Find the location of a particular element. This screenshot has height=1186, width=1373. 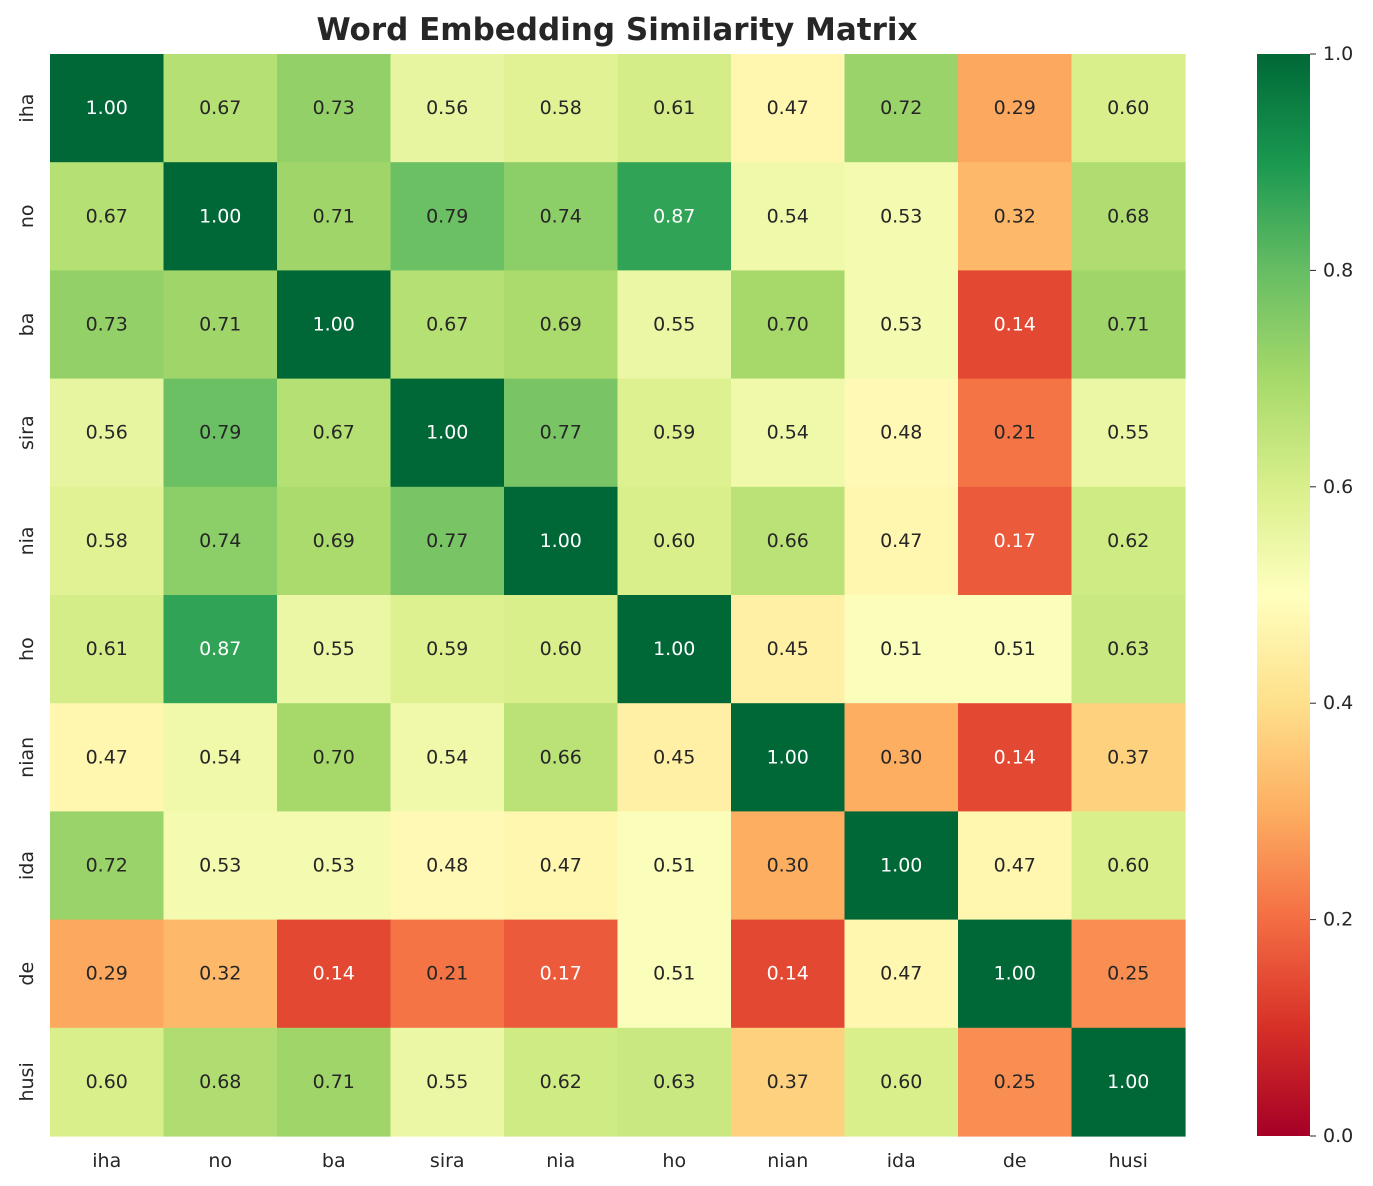

cell-value-label: 0.53 is located at coordinates (901, 325).